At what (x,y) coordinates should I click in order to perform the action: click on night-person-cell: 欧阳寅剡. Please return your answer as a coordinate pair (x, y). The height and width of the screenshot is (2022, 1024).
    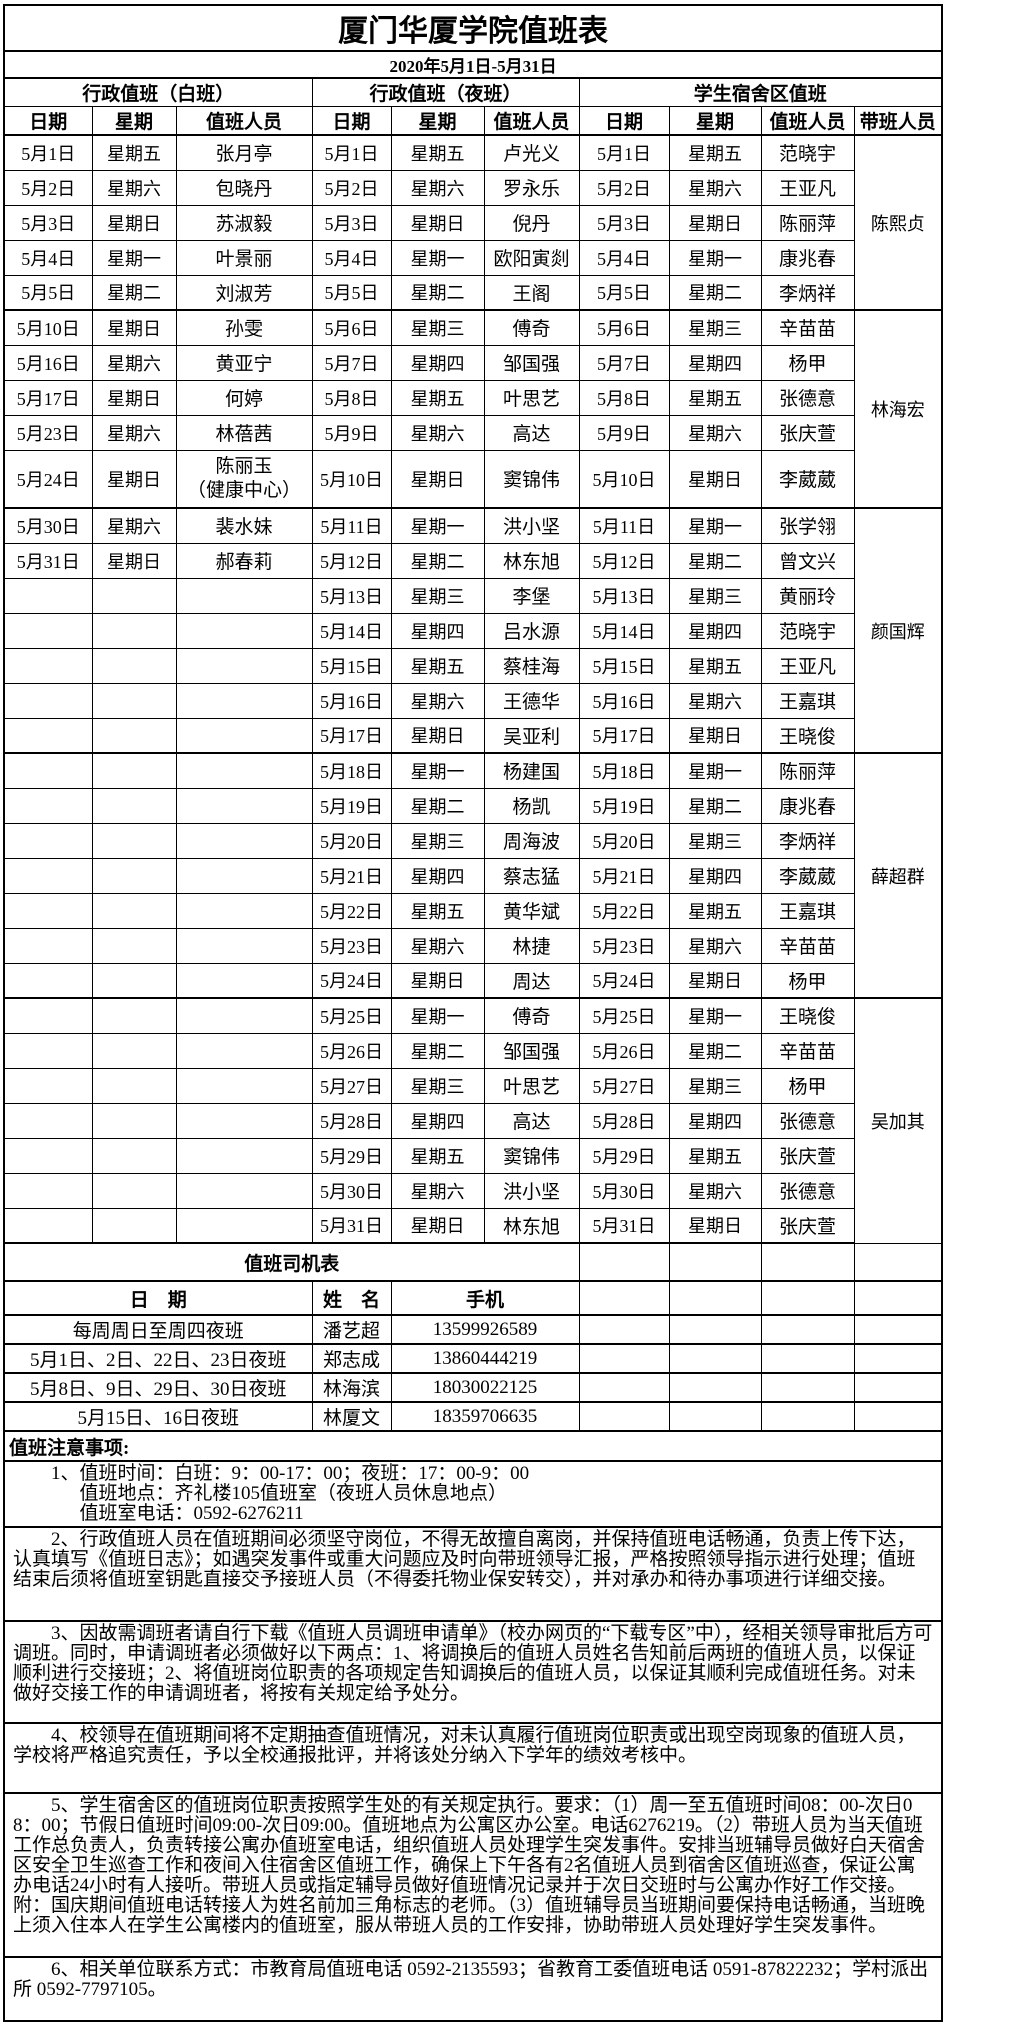
    Looking at the image, I should click on (531, 257).